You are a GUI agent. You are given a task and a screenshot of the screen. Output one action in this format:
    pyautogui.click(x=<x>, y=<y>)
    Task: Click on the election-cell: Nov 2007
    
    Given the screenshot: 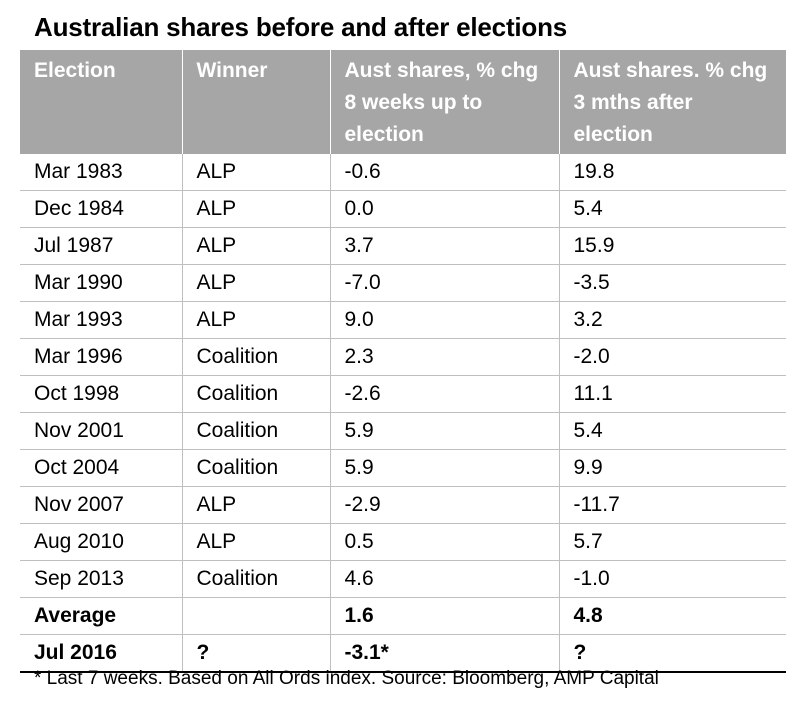 What is the action you would take?
    pyautogui.click(x=101, y=505)
    